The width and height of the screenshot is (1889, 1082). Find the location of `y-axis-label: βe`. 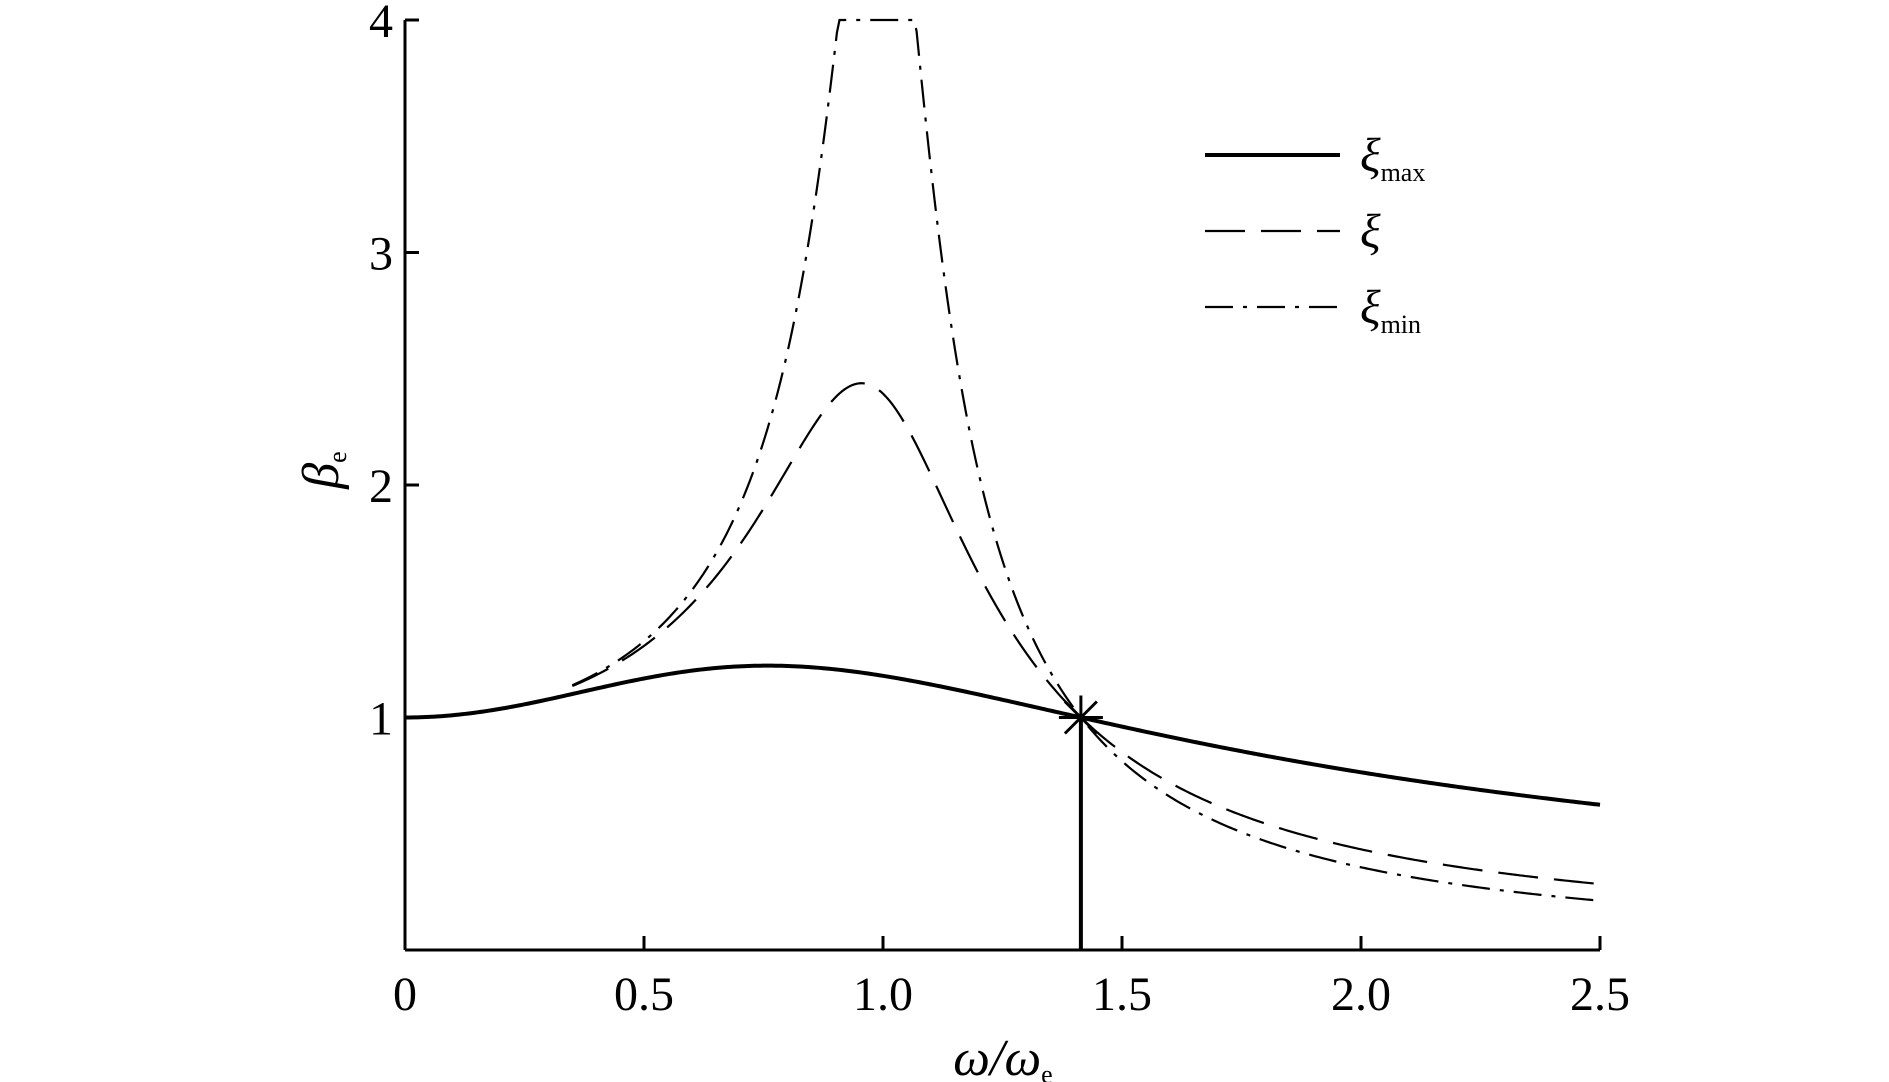

y-axis-label: βe is located at coordinates (322, 470).